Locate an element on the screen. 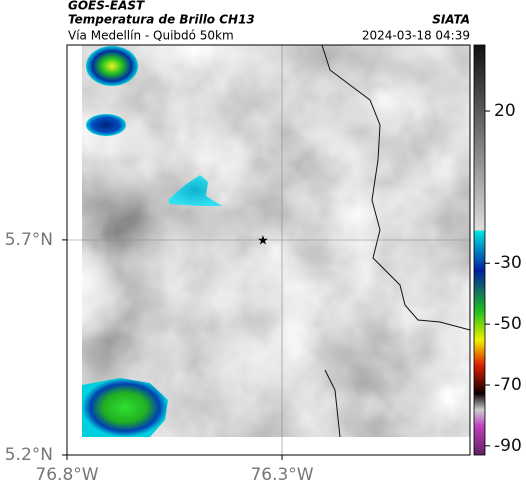  colorbar-tick-label: -70 is located at coordinates (508, 385).